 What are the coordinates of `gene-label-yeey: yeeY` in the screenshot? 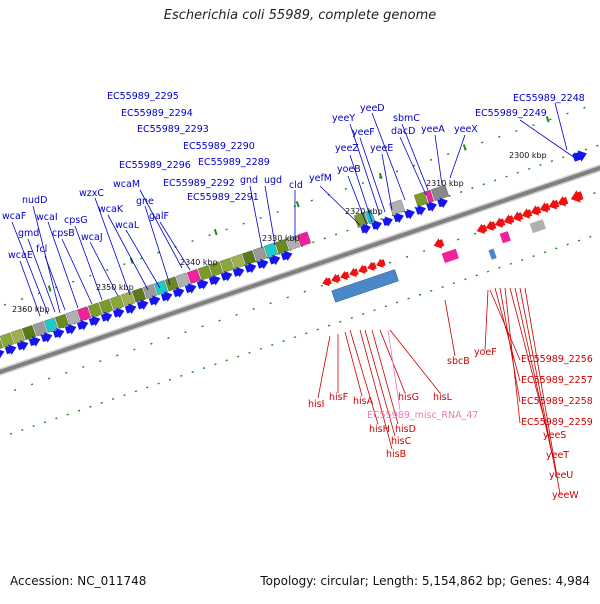 It's located at (344, 118).